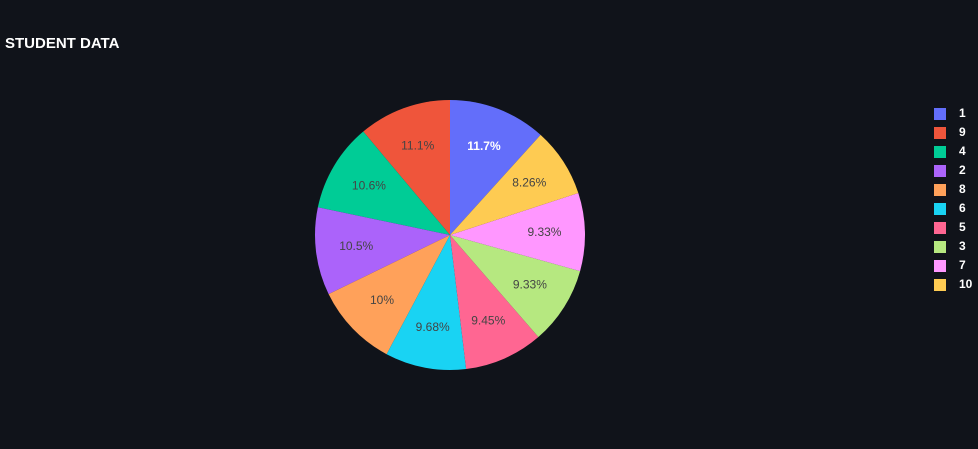 The image size is (978, 449). What do you see at coordinates (966, 284) in the screenshot?
I see `legend-label: 10` at bounding box center [966, 284].